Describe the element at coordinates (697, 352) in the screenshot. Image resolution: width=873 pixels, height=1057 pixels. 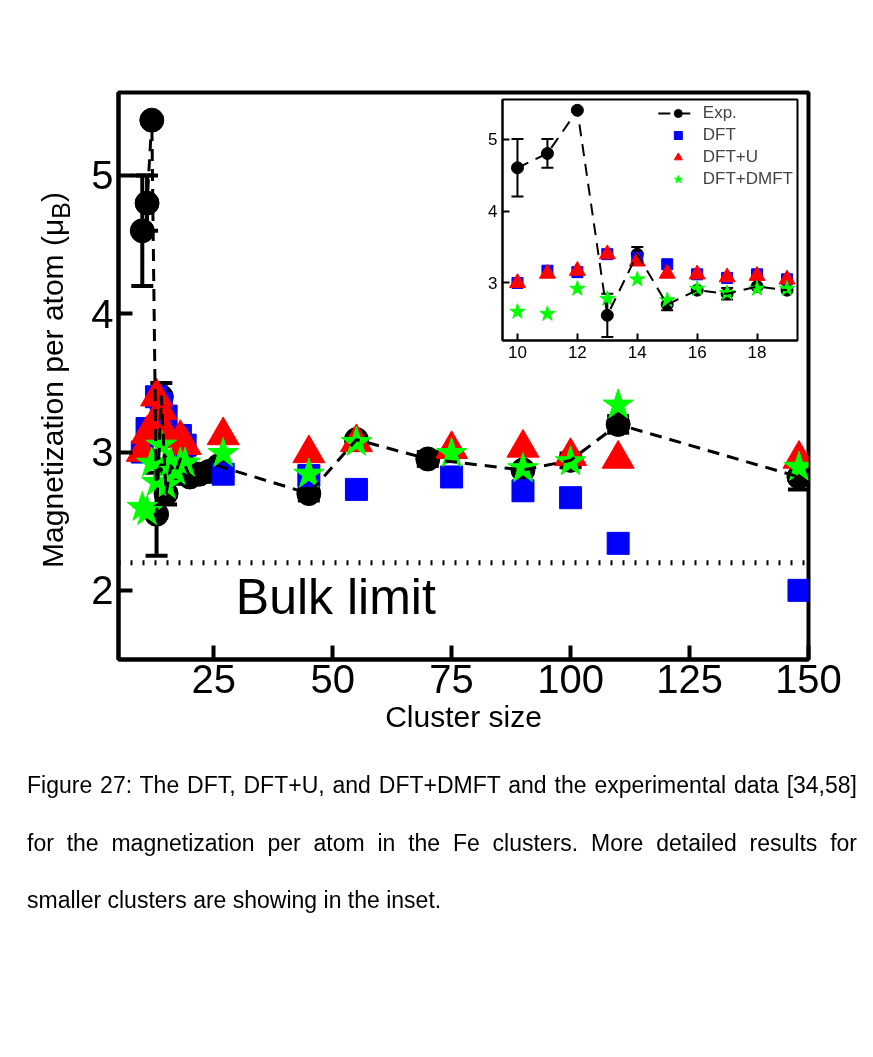
I see `x-tick-label: 16` at that location.